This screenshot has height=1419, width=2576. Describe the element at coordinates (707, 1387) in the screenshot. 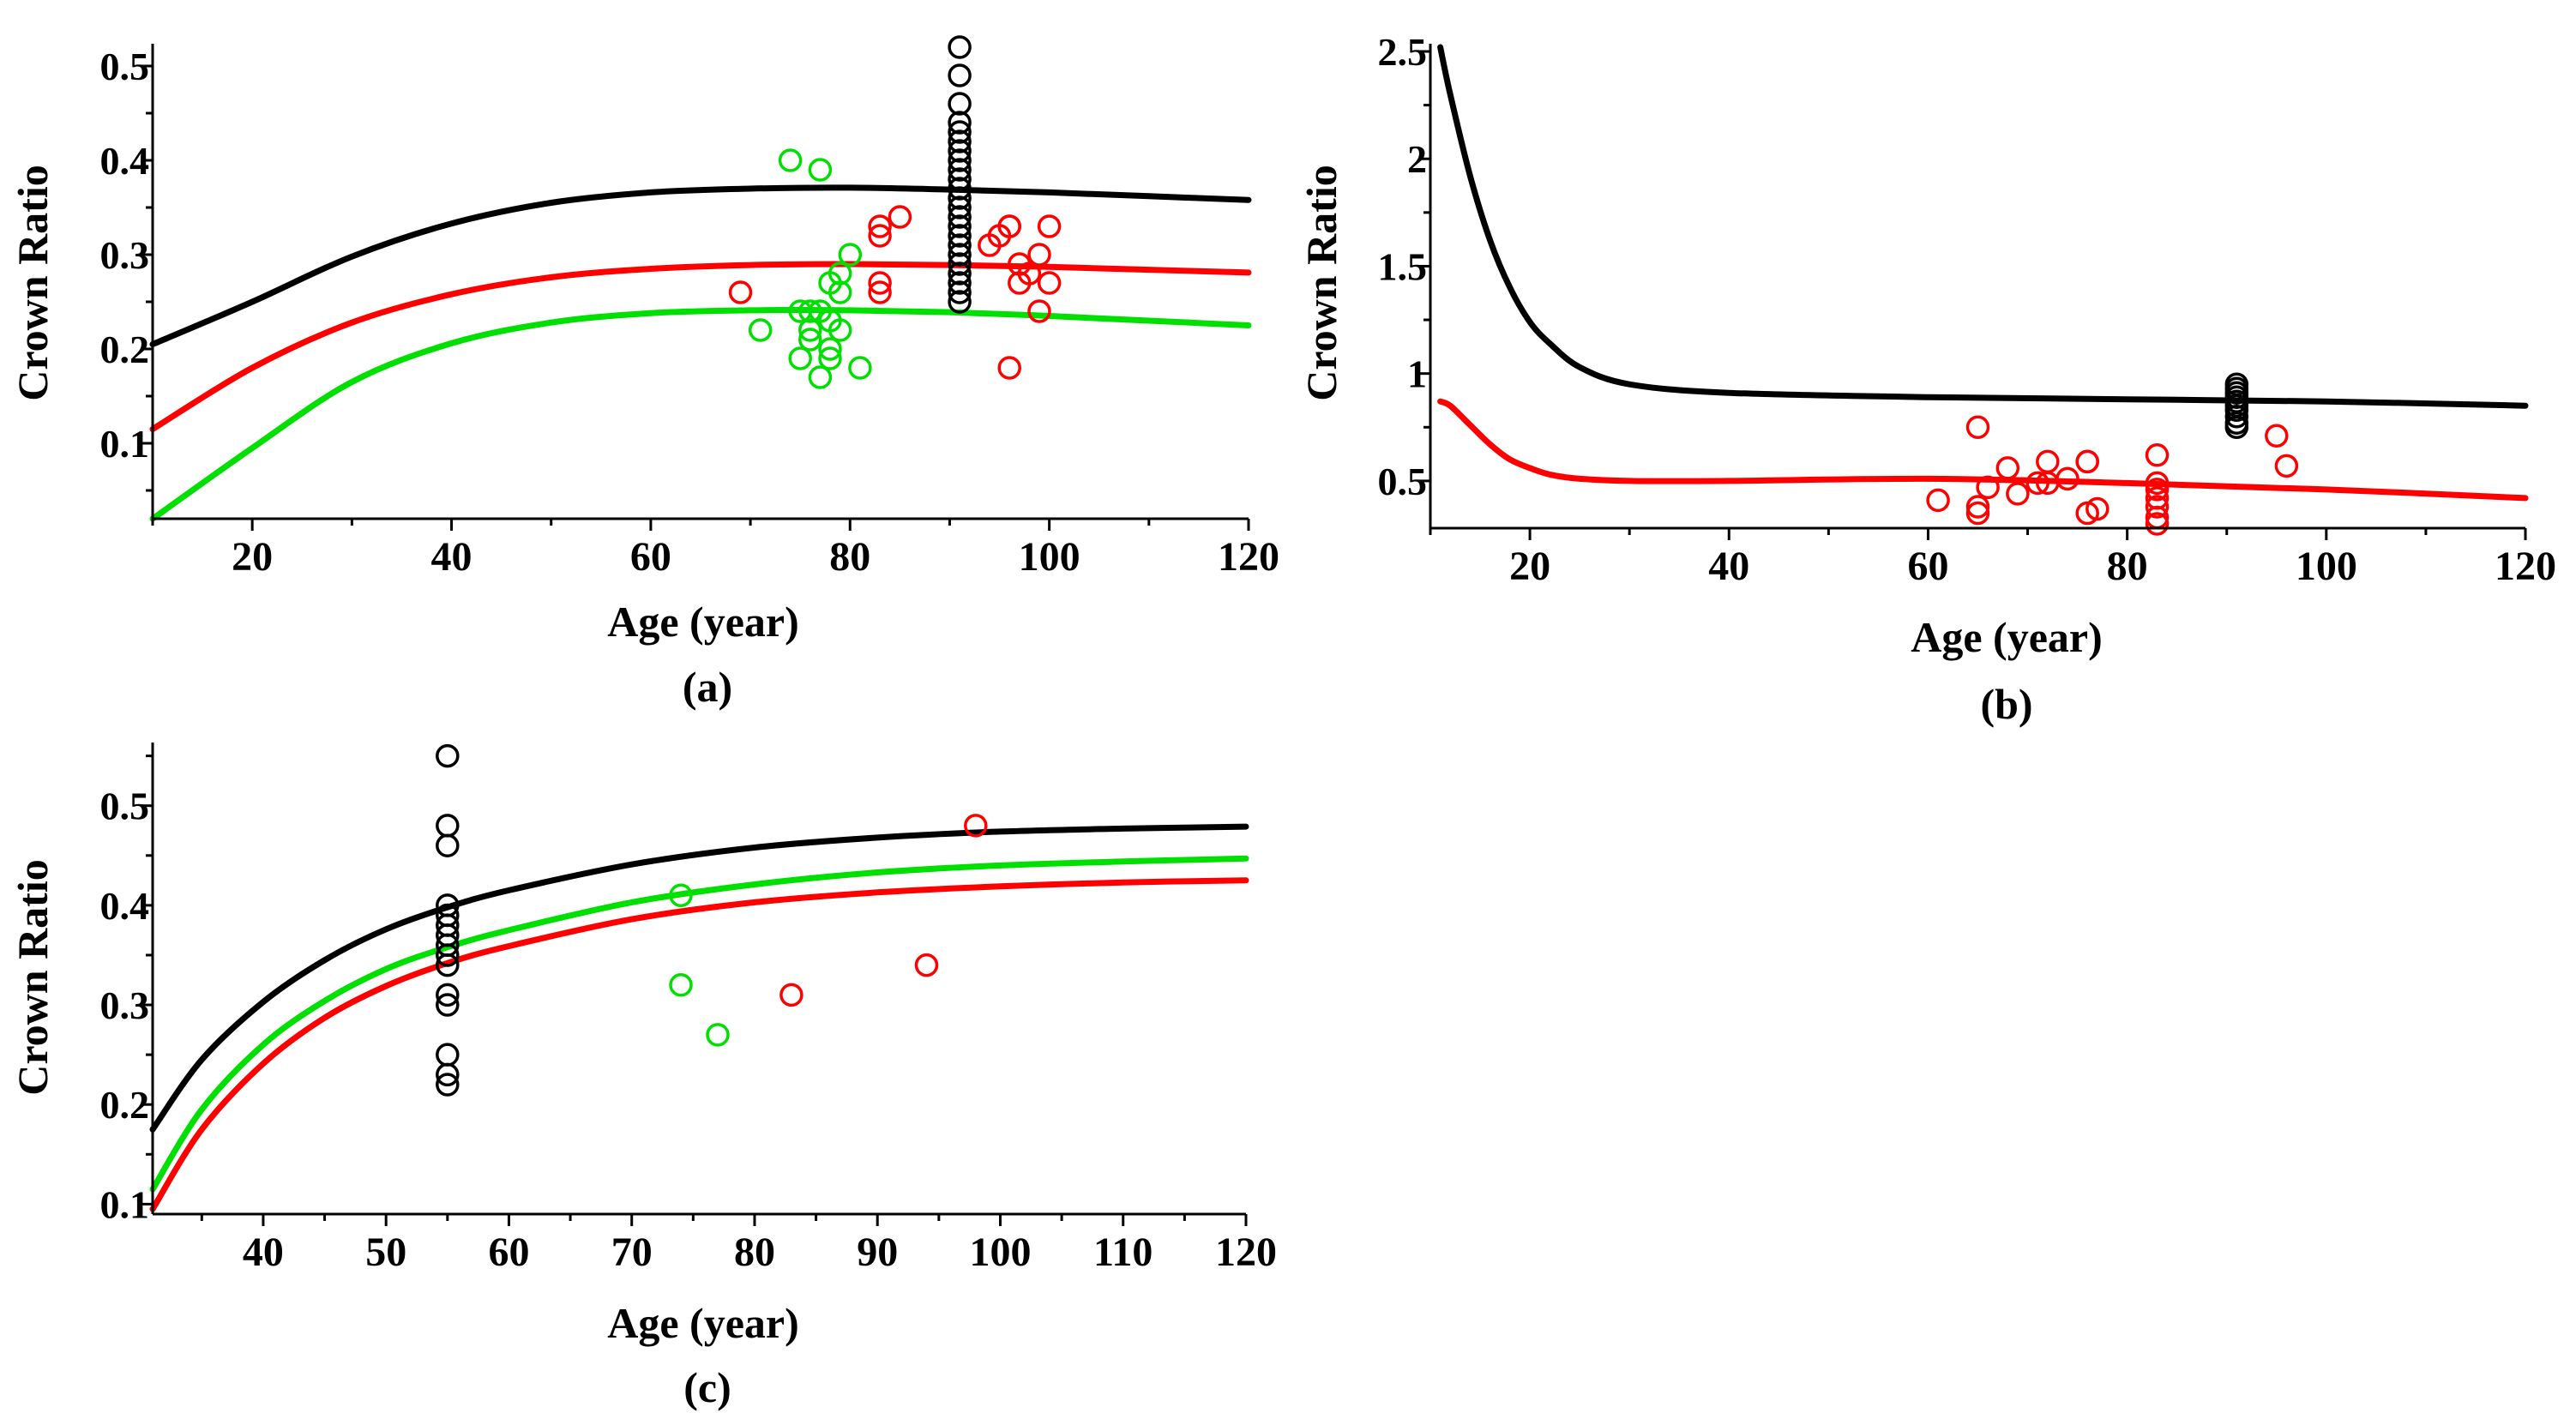

I see `panel-c-label: (c)` at that location.